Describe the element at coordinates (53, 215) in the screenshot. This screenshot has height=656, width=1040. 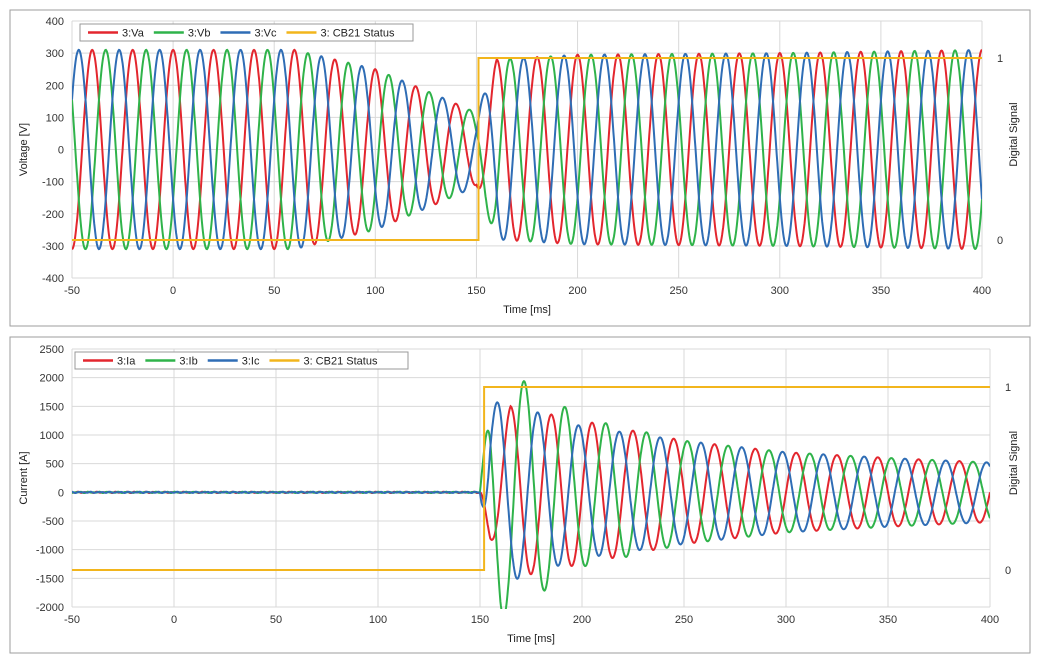
I see `y-tick-label: -200` at that location.